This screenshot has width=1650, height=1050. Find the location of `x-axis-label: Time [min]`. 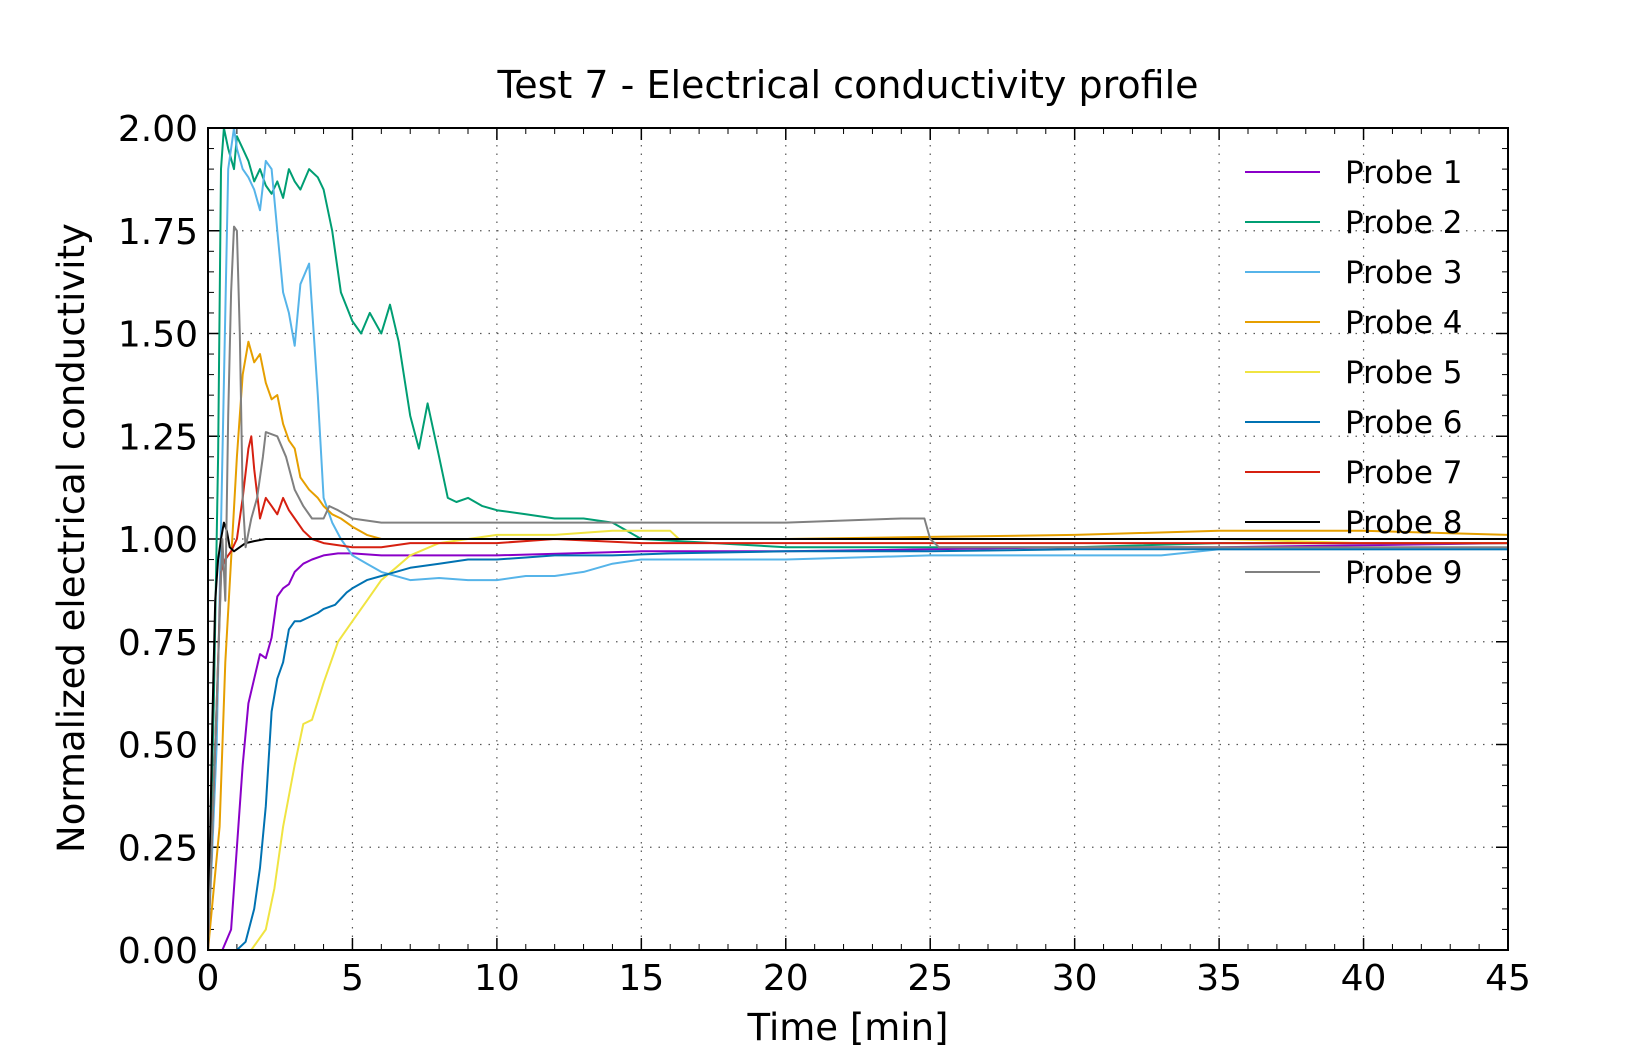

x-axis-label: Time [min] is located at coordinates (848, 1027).